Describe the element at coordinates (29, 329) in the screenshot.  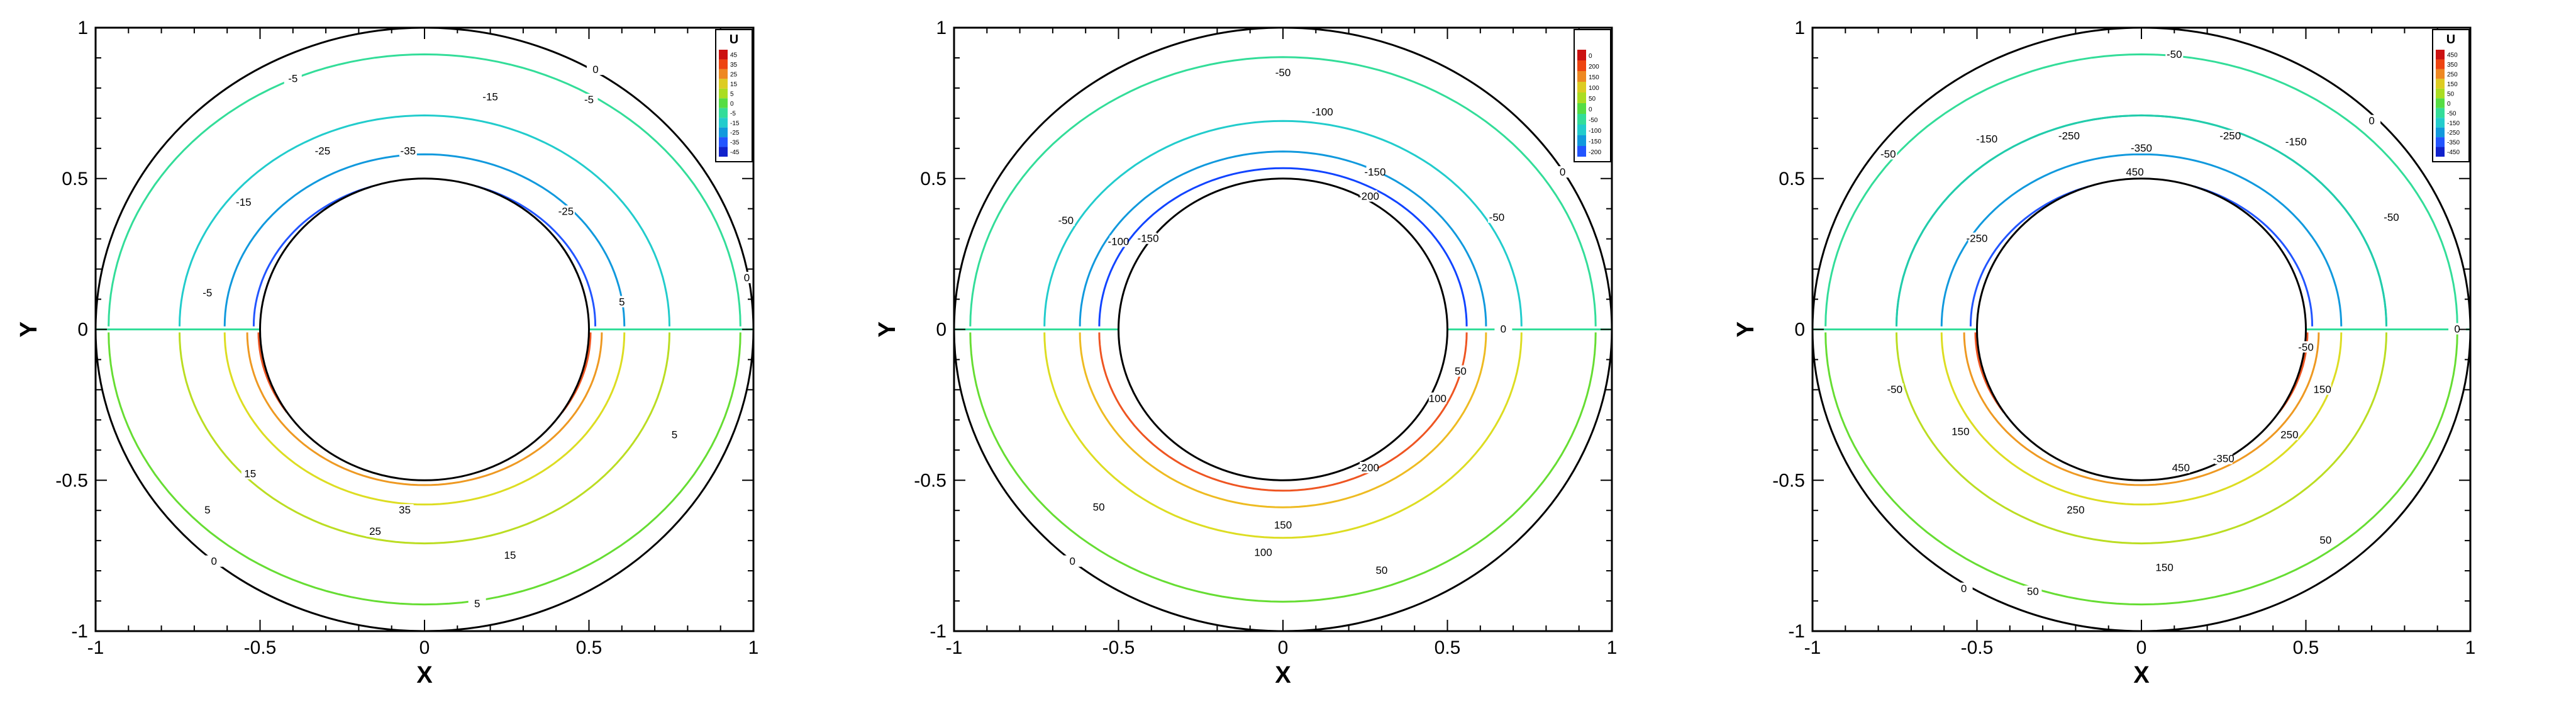
I see `y-axis-label: Y` at that location.